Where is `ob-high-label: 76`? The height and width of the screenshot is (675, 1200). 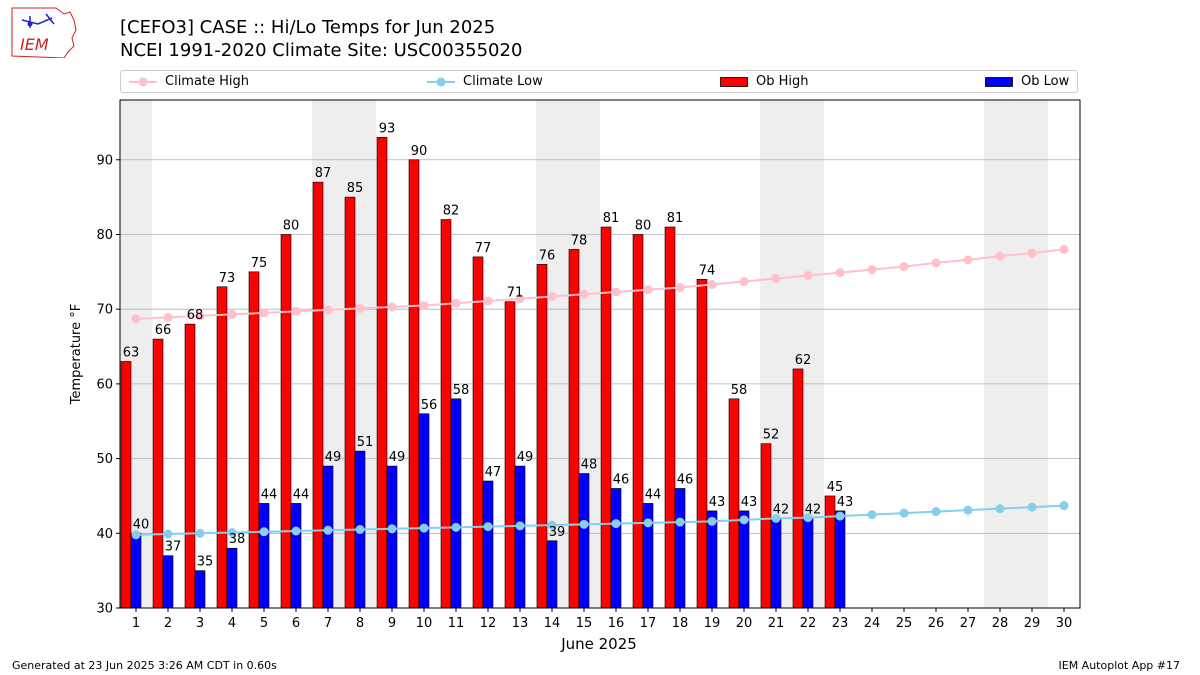
ob-high-label: 76 is located at coordinates (547, 255).